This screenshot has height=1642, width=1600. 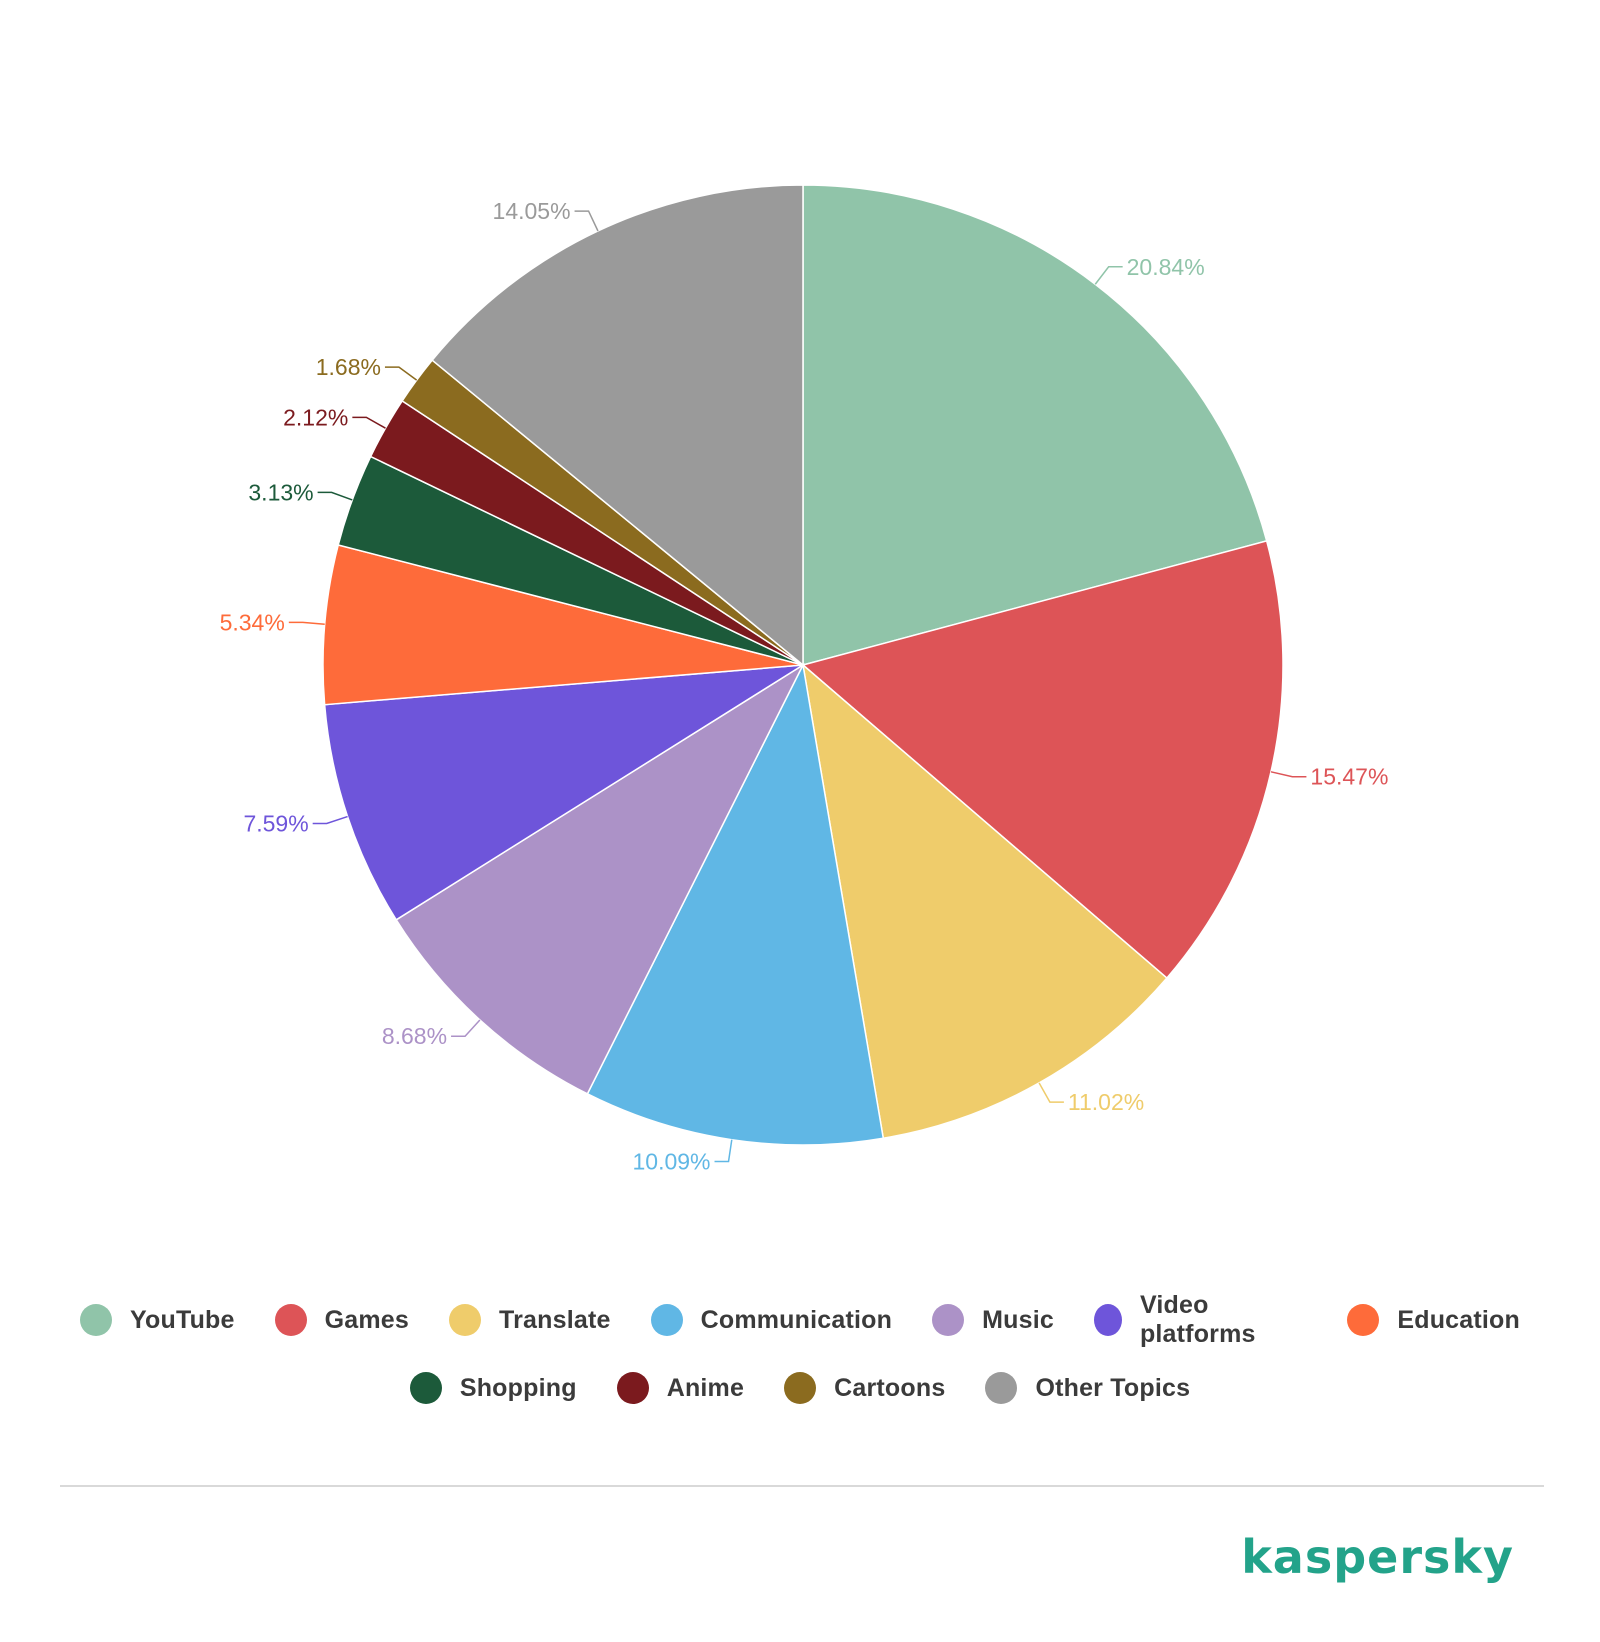 I want to click on legend-item-other-topics: Other Topics, so click(x=1087, y=1388).